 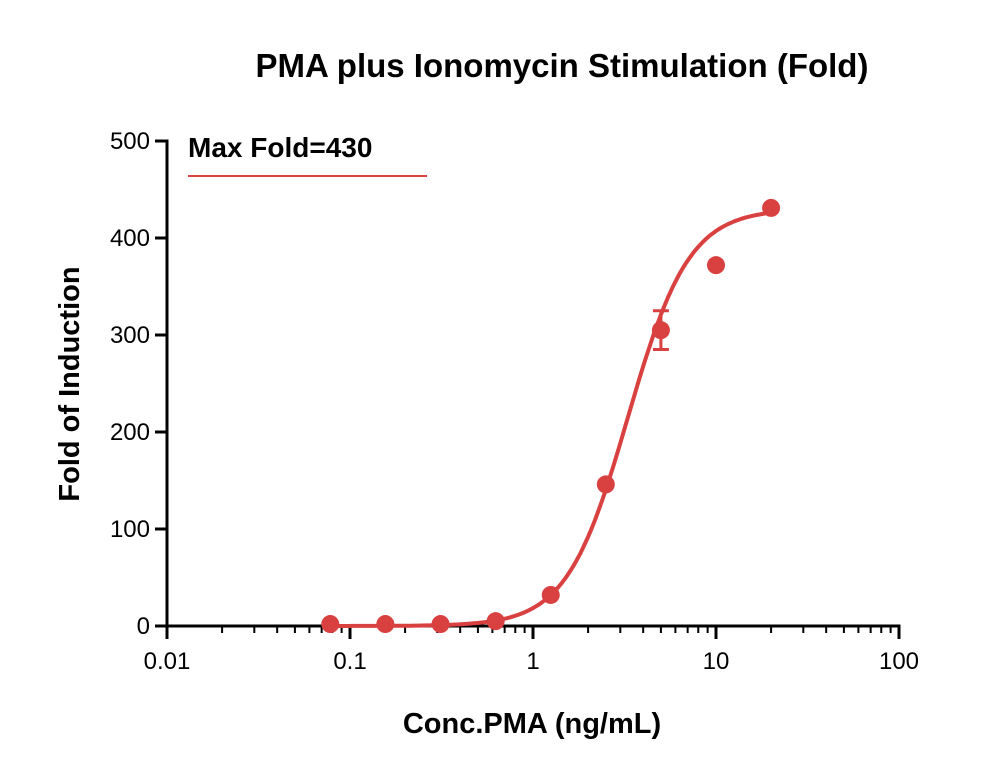 What do you see at coordinates (130, 529) in the screenshot?
I see `y-tick-label: 100` at bounding box center [130, 529].